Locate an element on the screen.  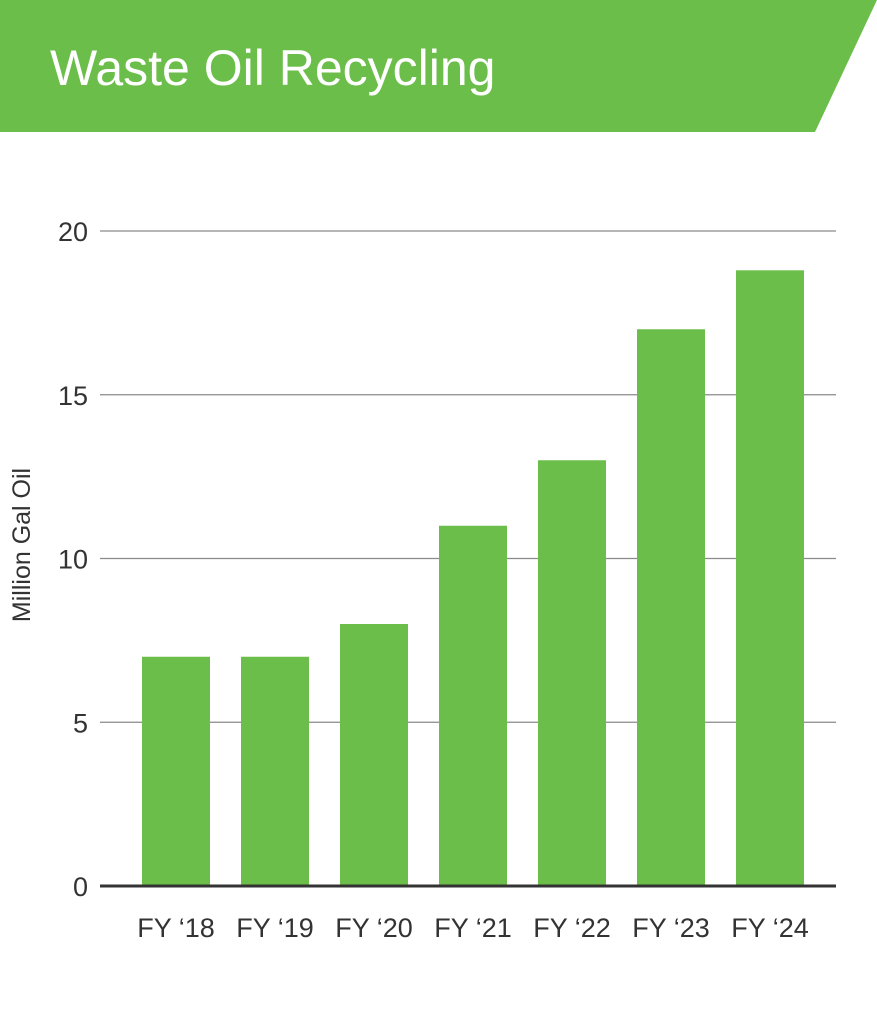
x-category-label: FY ‘24 is located at coordinates (770, 928).